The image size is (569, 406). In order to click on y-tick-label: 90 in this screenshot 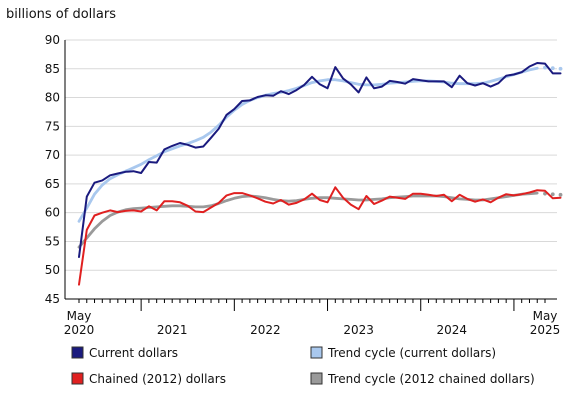, I will do `click(52, 40)`.